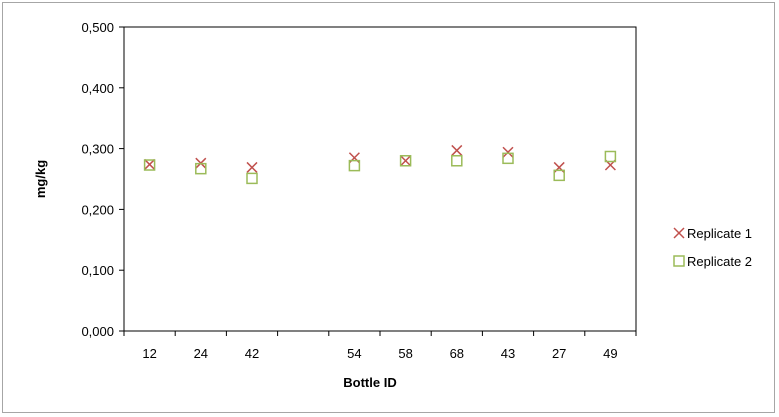 The image size is (779, 417). Describe the element at coordinates (380, 346) in the screenshot. I see `x-axis: 12 24 42 54 58 68 43 27 49` at that location.